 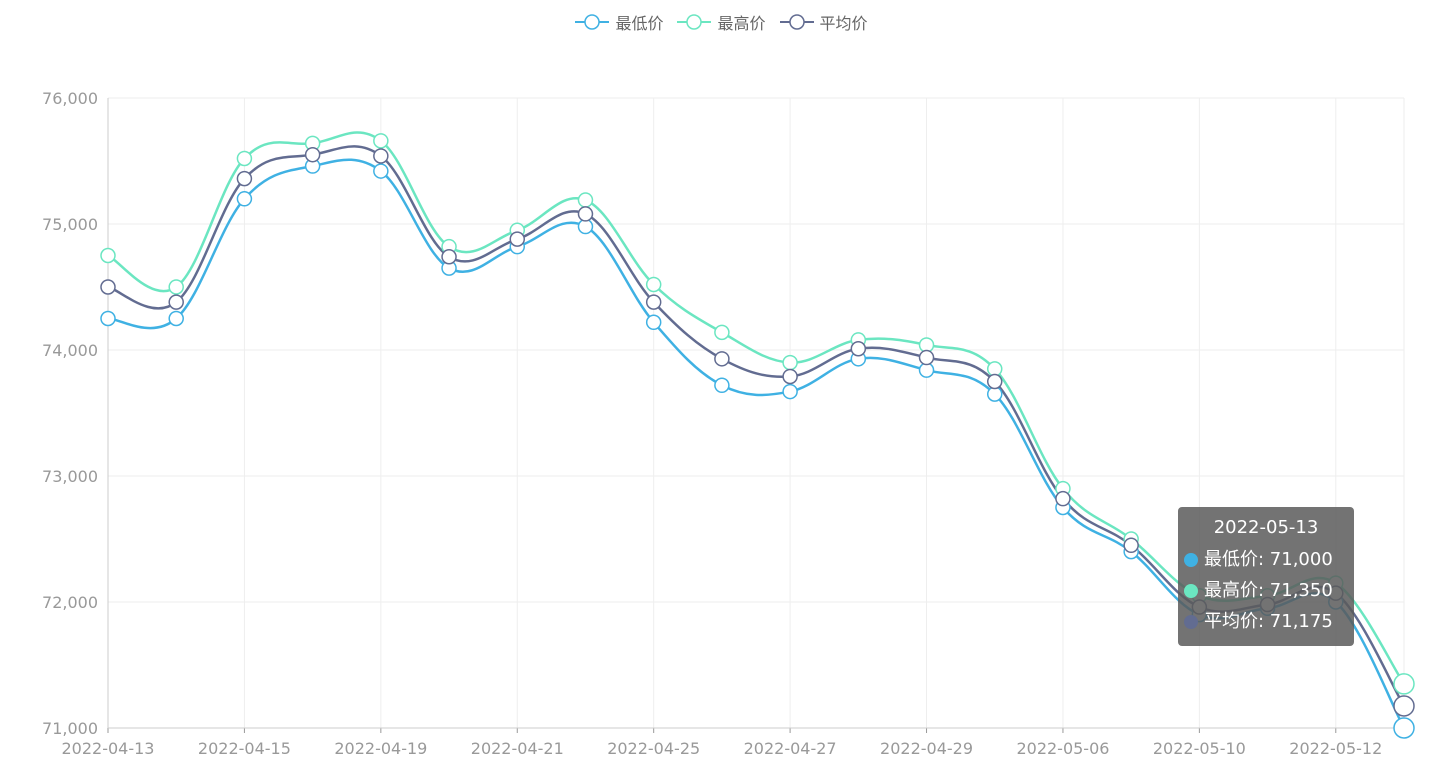 I want to click on legend-low-icon, so click(x=592, y=22).